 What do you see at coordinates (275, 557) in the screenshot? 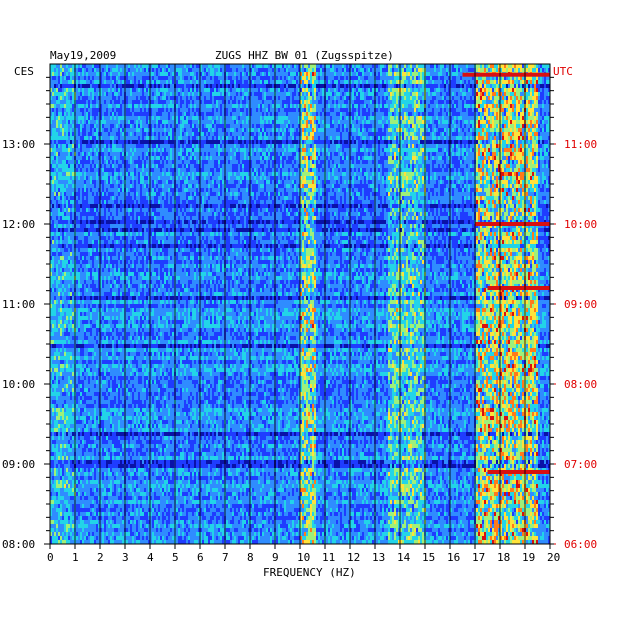
I see `x-tick-label: 9` at bounding box center [275, 557].